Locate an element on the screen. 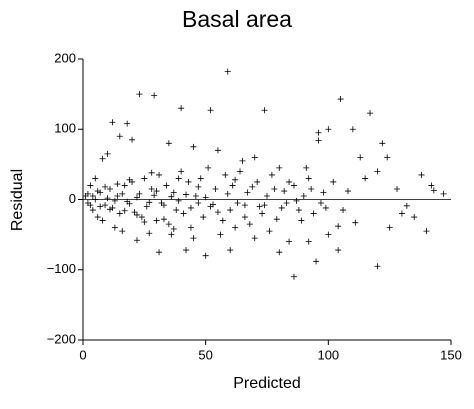 The width and height of the screenshot is (474, 409). x-tick-label: 150 is located at coordinates (451, 354).